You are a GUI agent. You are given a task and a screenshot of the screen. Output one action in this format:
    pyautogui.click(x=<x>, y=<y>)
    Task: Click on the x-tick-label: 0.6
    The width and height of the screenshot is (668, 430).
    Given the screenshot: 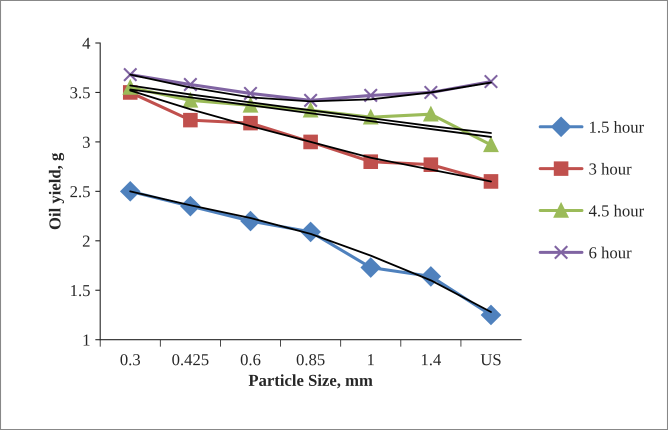 What is the action you would take?
    pyautogui.click(x=250, y=360)
    